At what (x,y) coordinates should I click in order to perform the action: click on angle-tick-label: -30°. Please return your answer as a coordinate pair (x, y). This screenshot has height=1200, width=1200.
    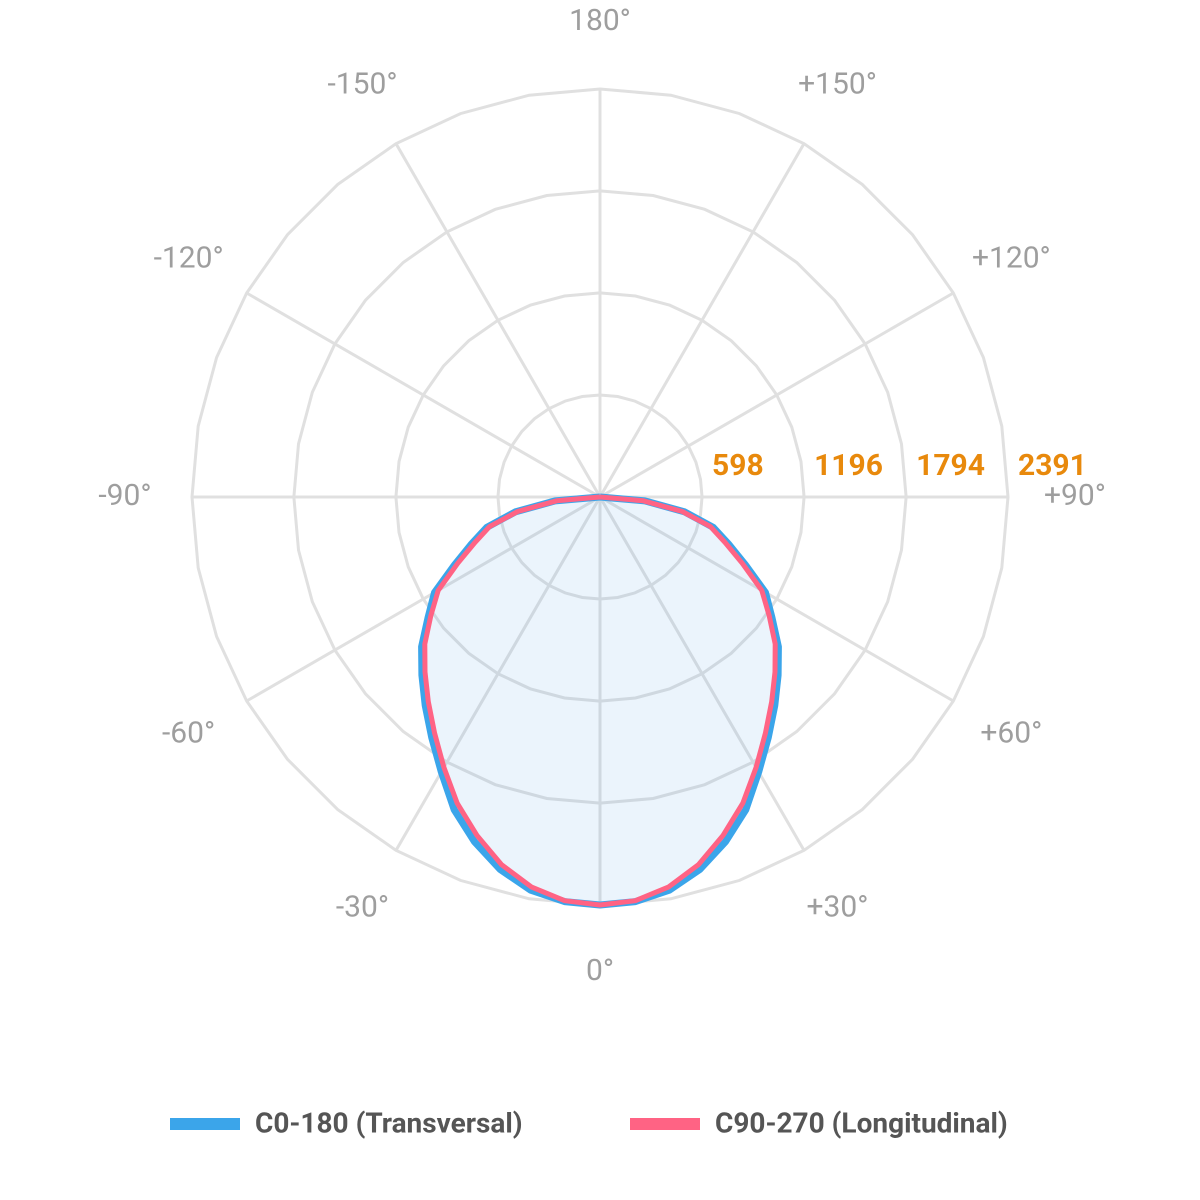
    Looking at the image, I should click on (362, 906).